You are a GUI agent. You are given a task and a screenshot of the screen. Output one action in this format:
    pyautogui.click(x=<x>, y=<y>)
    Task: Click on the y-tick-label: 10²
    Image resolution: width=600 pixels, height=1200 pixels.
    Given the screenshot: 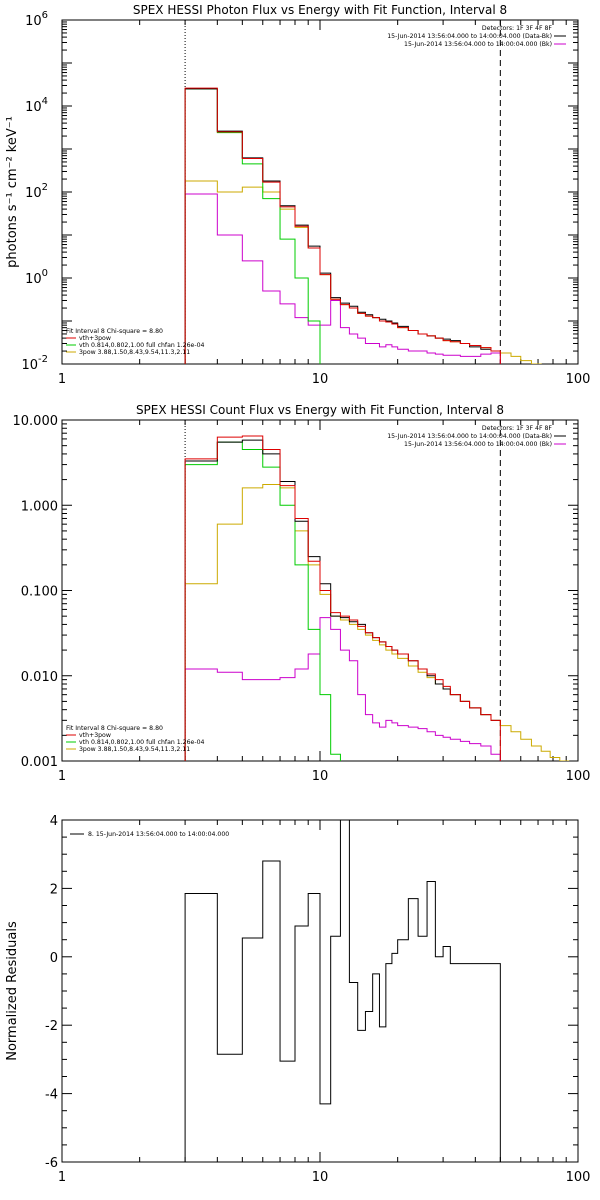 What is the action you would take?
    pyautogui.click(x=36, y=191)
    